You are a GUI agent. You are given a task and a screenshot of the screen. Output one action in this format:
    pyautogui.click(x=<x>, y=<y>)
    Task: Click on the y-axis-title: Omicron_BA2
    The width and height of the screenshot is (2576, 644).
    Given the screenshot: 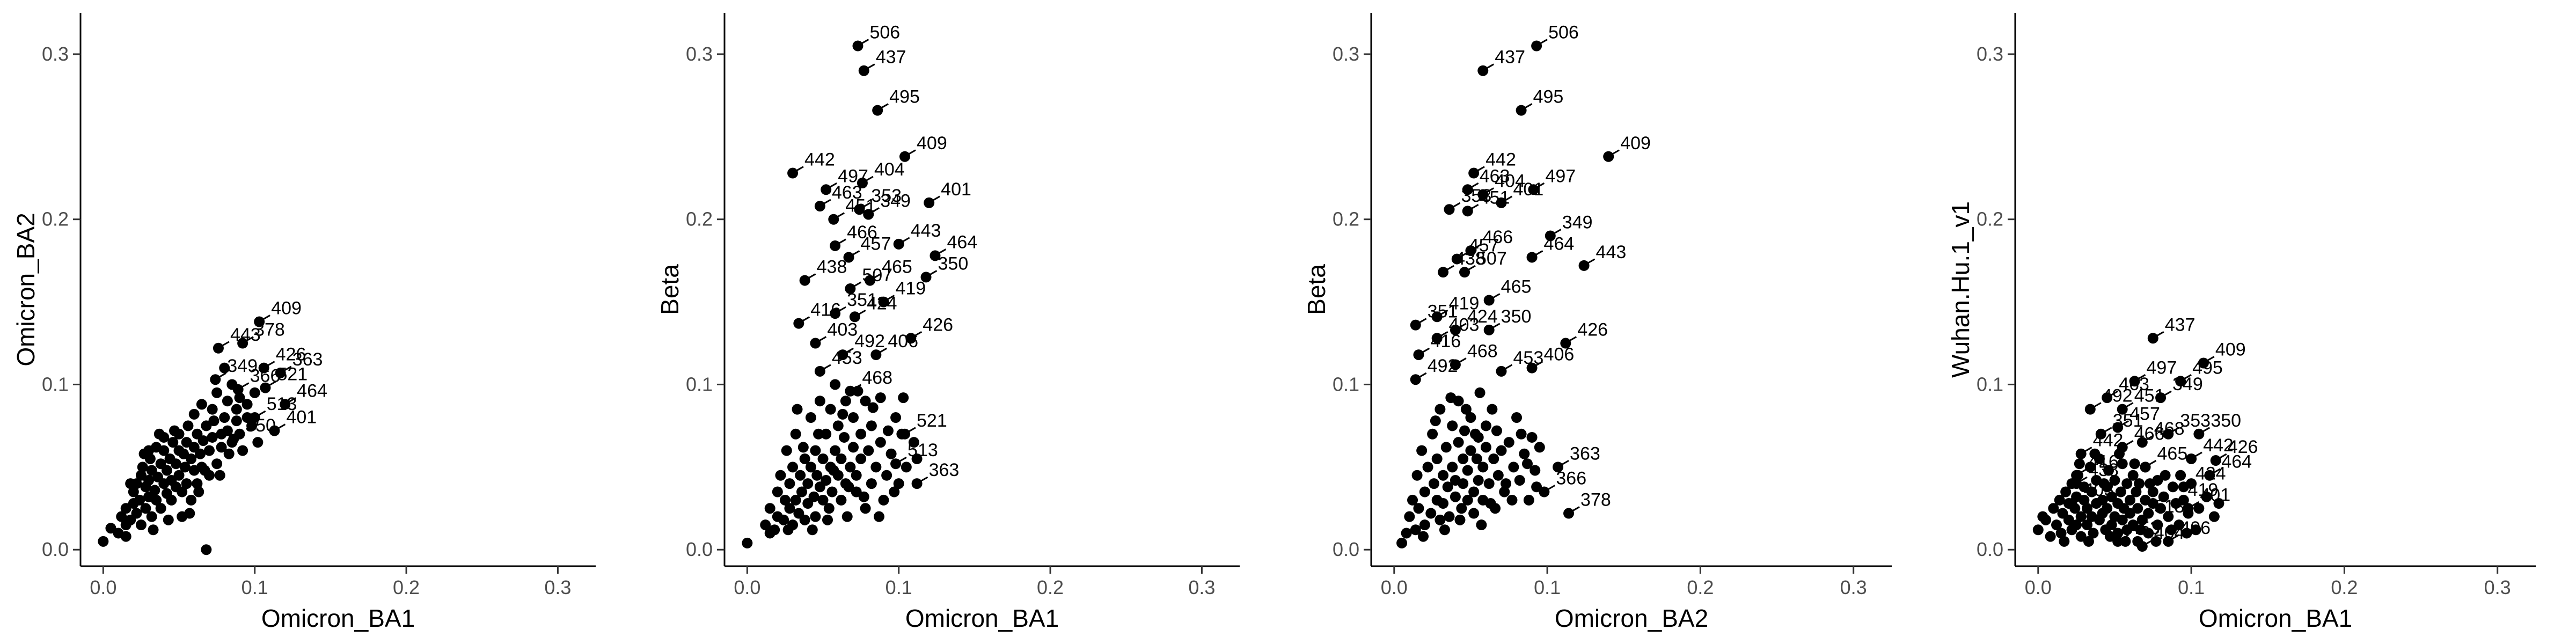 What is the action you would take?
    pyautogui.click(x=26, y=289)
    